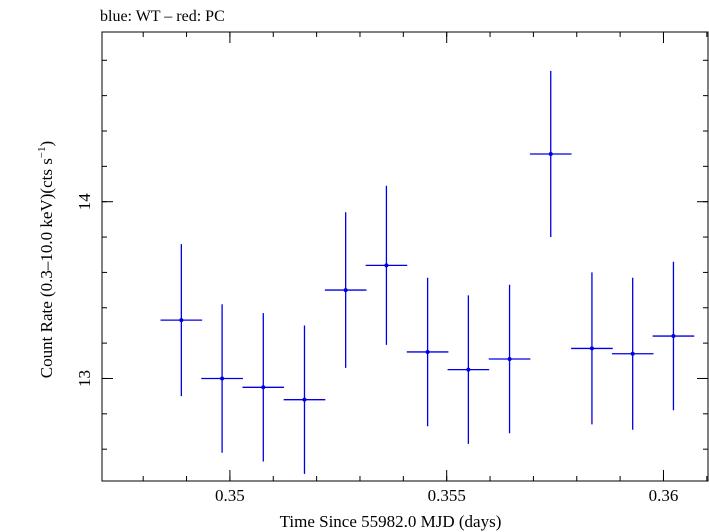 This screenshot has width=709, height=532. What do you see at coordinates (46, 144) in the screenshot?
I see `y-axis-label-close: )` at bounding box center [46, 144].